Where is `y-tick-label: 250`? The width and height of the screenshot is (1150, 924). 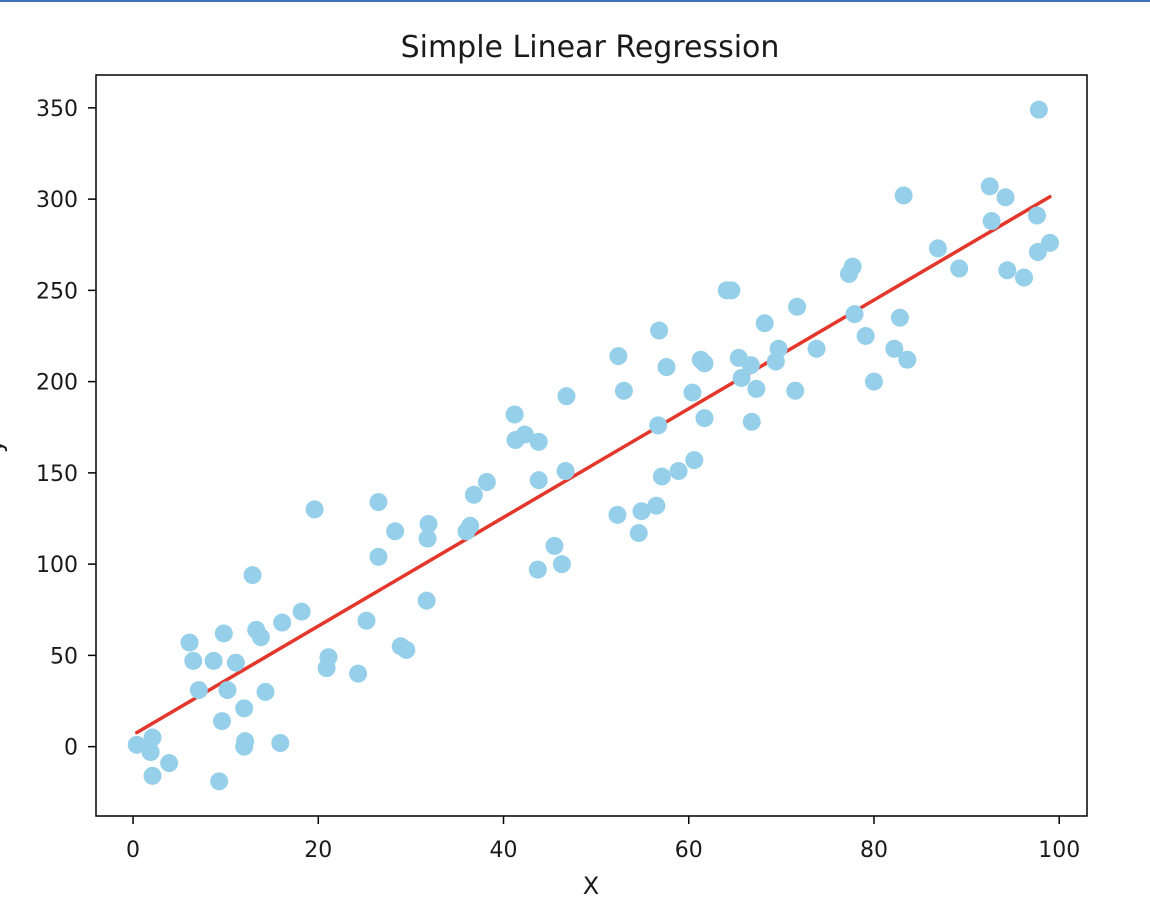 y-tick-label: 250 is located at coordinates (57, 291).